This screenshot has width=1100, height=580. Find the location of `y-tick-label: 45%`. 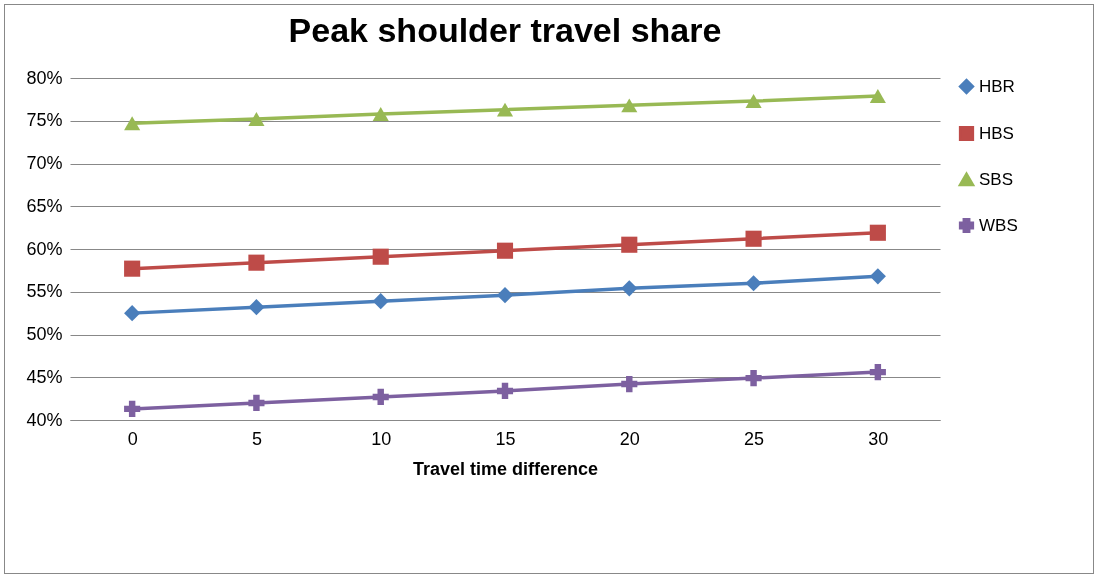

y-tick-label: 45% is located at coordinates (44, 376).